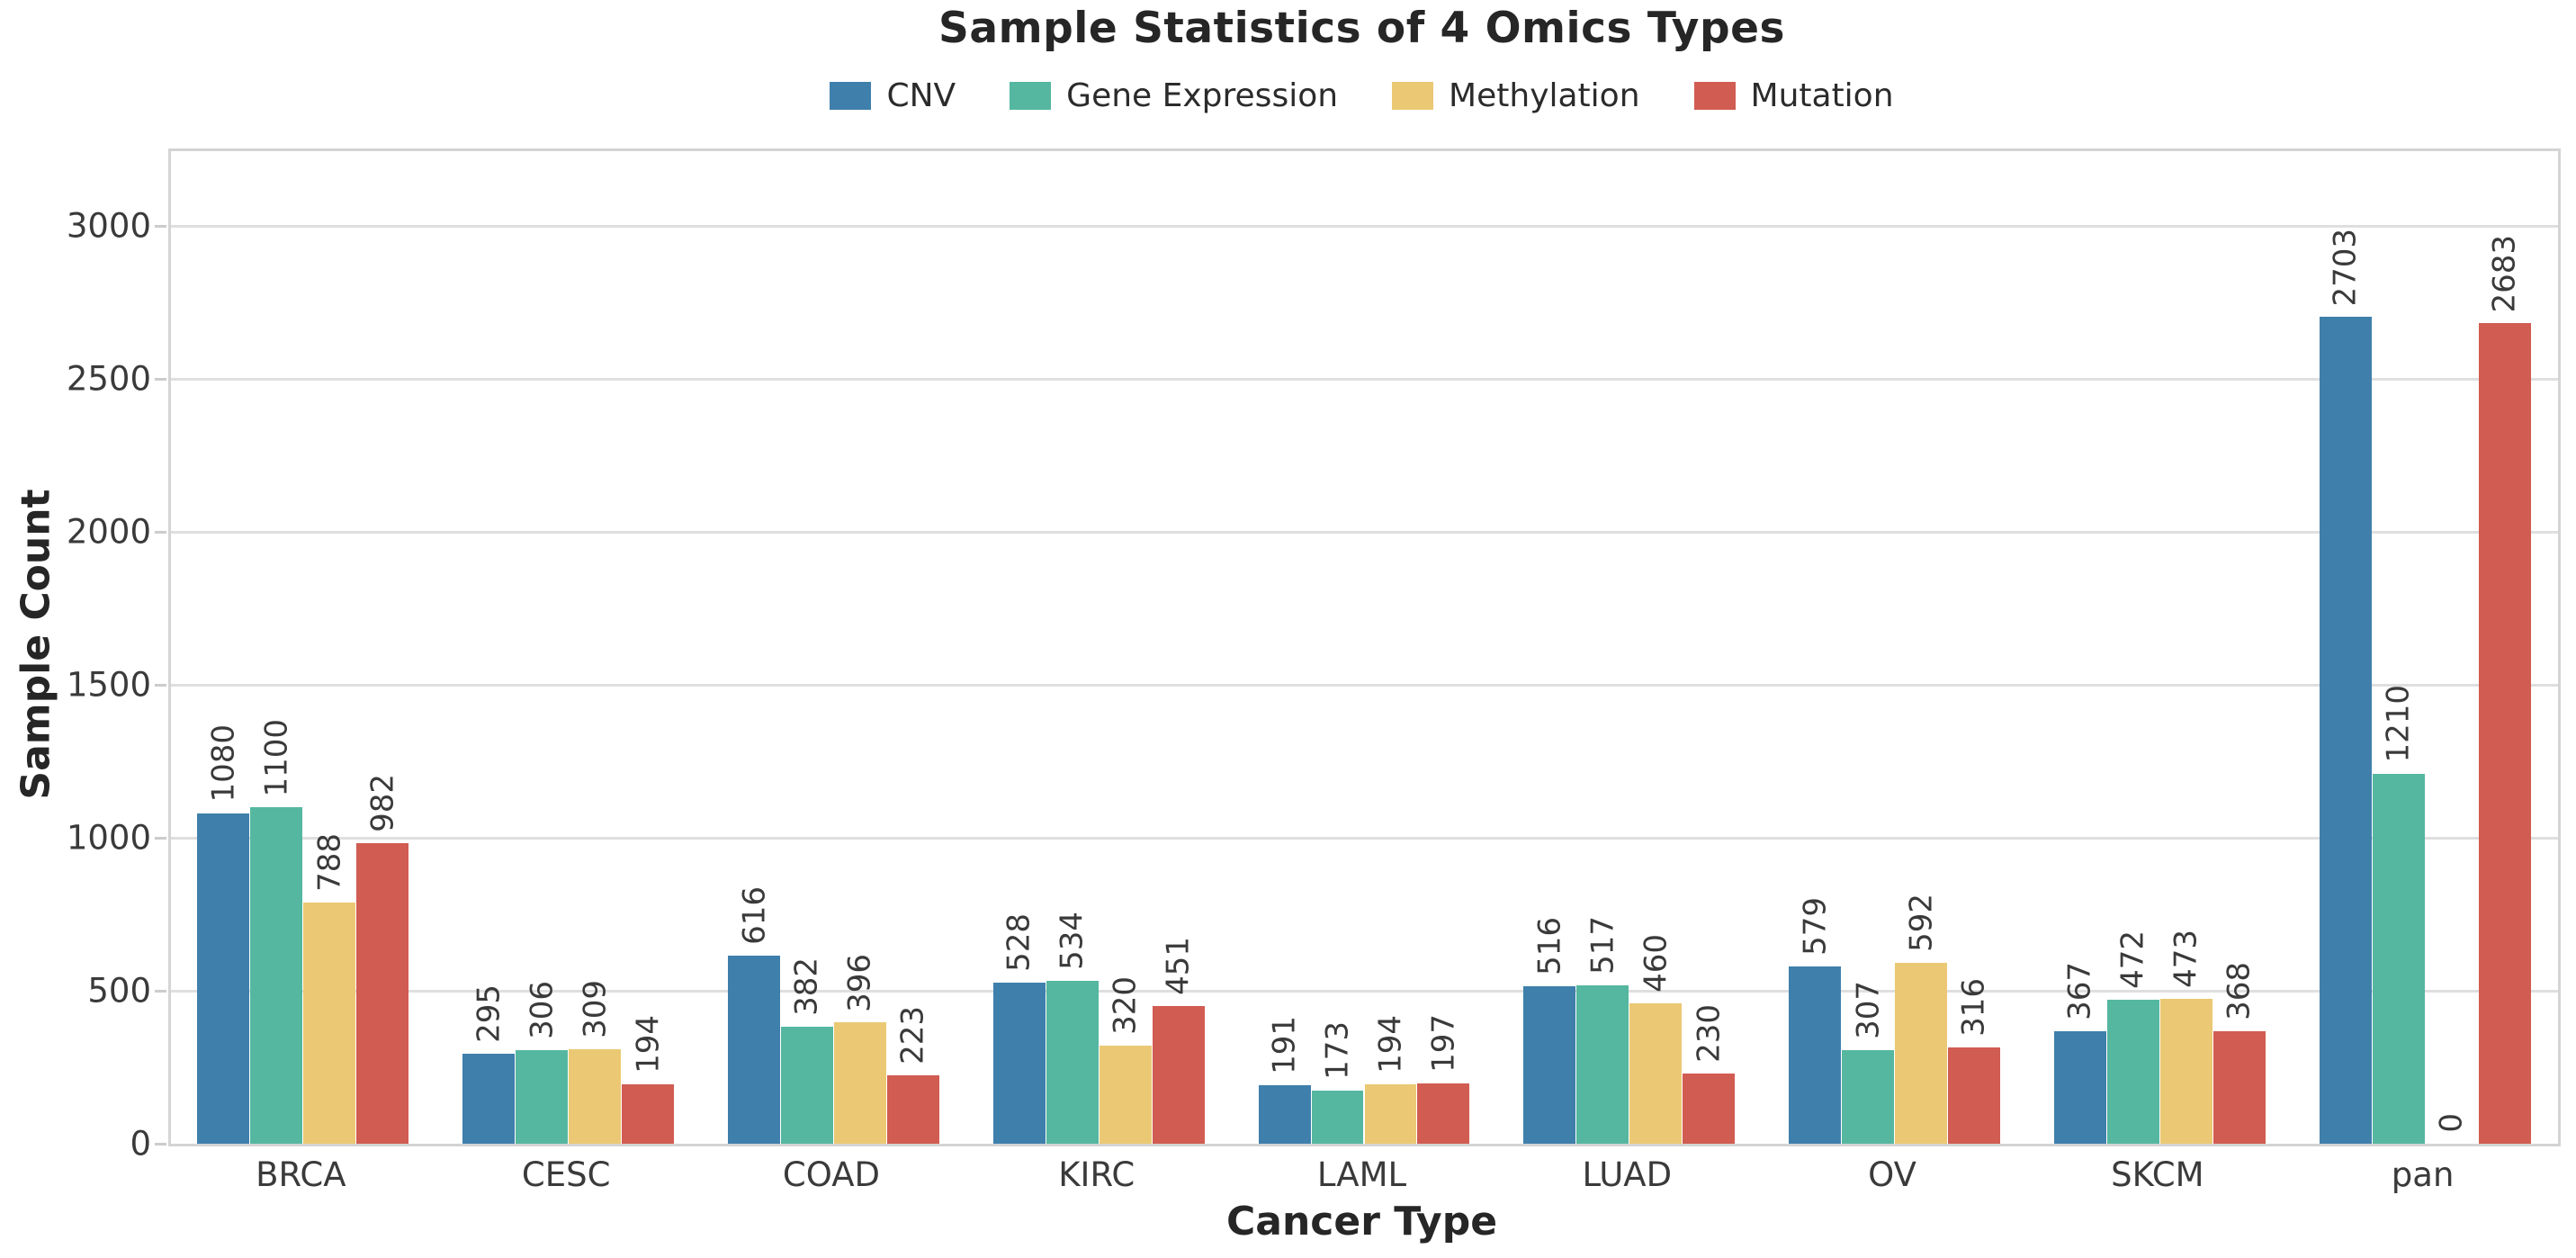 The height and width of the screenshot is (1258, 2576). What do you see at coordinates (1362, 1222) in the screenshot?
I see `x-axis-label: Cancer Type` at bounding box center [1362, 1222].